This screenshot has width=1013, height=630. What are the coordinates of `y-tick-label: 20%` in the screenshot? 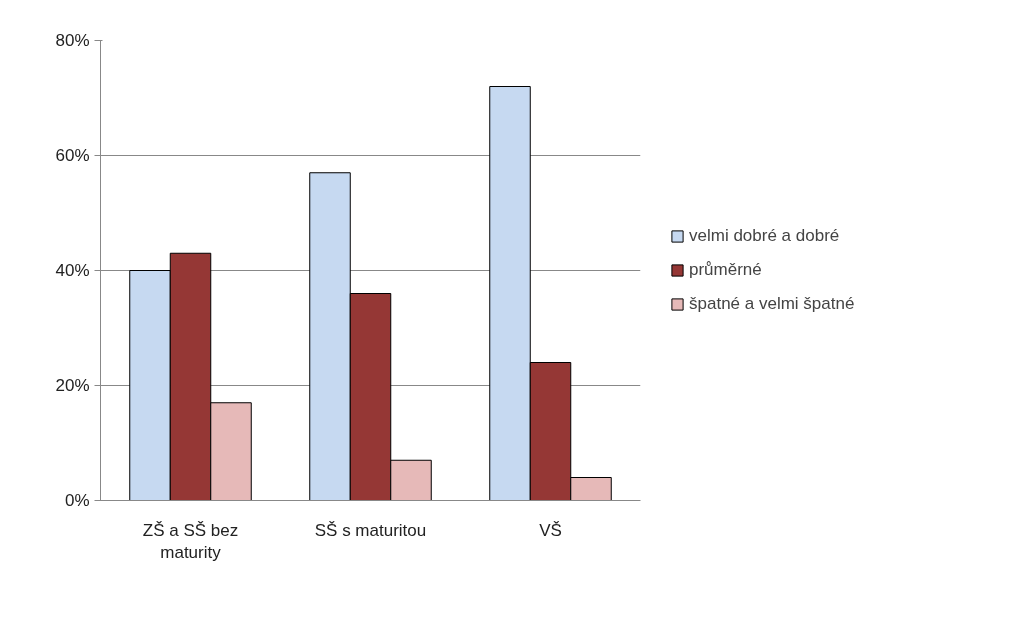 It's located at (72, 385).